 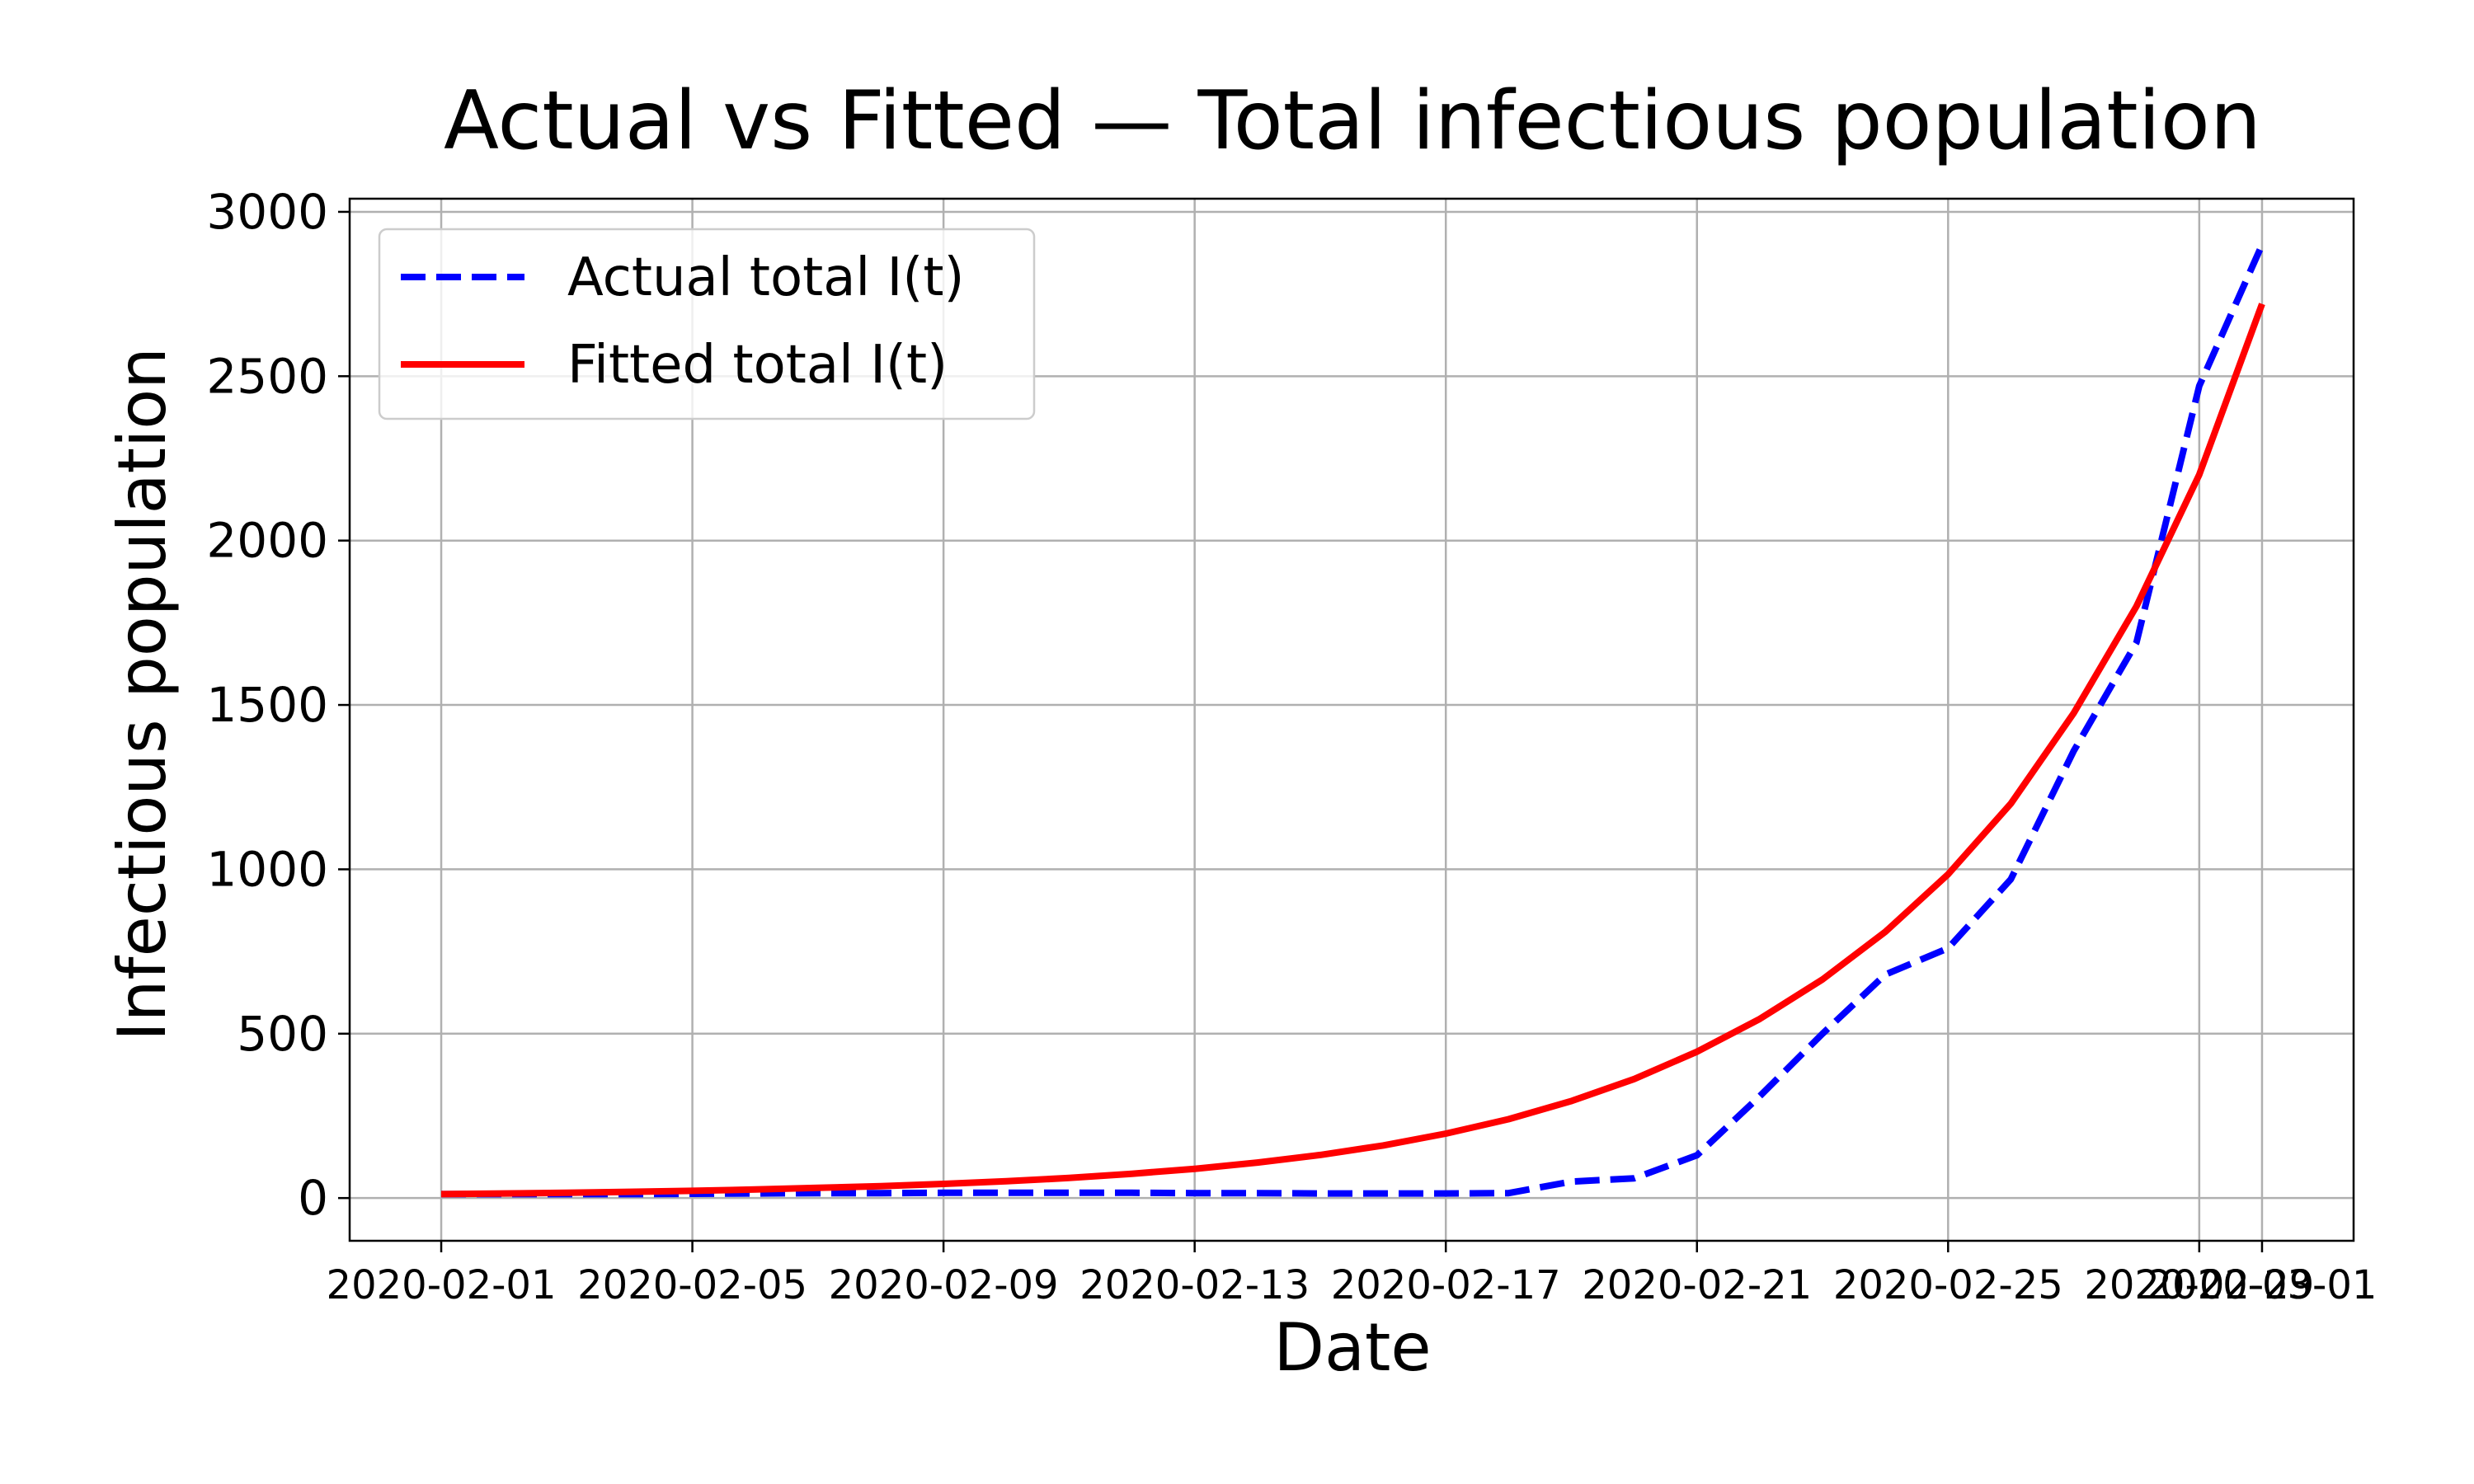 I want to click on x-tick-label: 2020-02-21, so click(x=1697, y=1285).